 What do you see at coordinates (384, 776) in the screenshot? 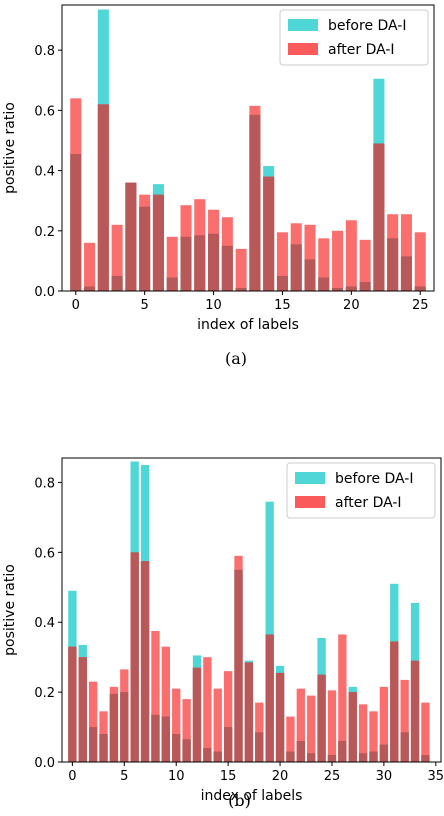
I see `x-tick-label: 30` at bounding box center [384, 776].